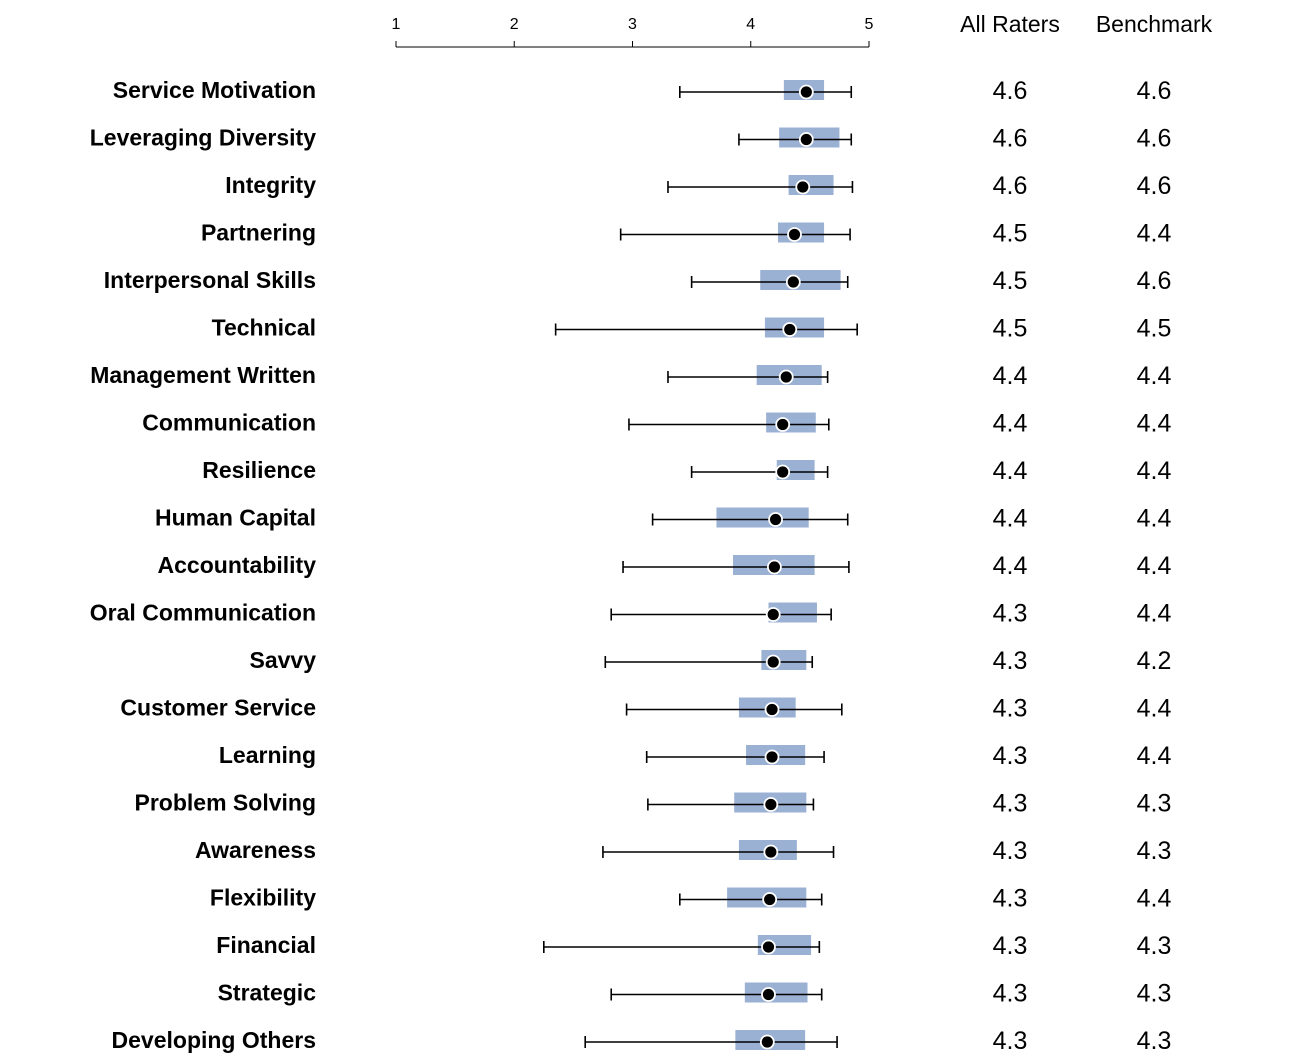 The width and height of the screenshot is (1312, 1062). What do you see at coordinates (235, 518) in the screenshot?
I see `row-label: Human Capital` at bounding box center [235, 518].